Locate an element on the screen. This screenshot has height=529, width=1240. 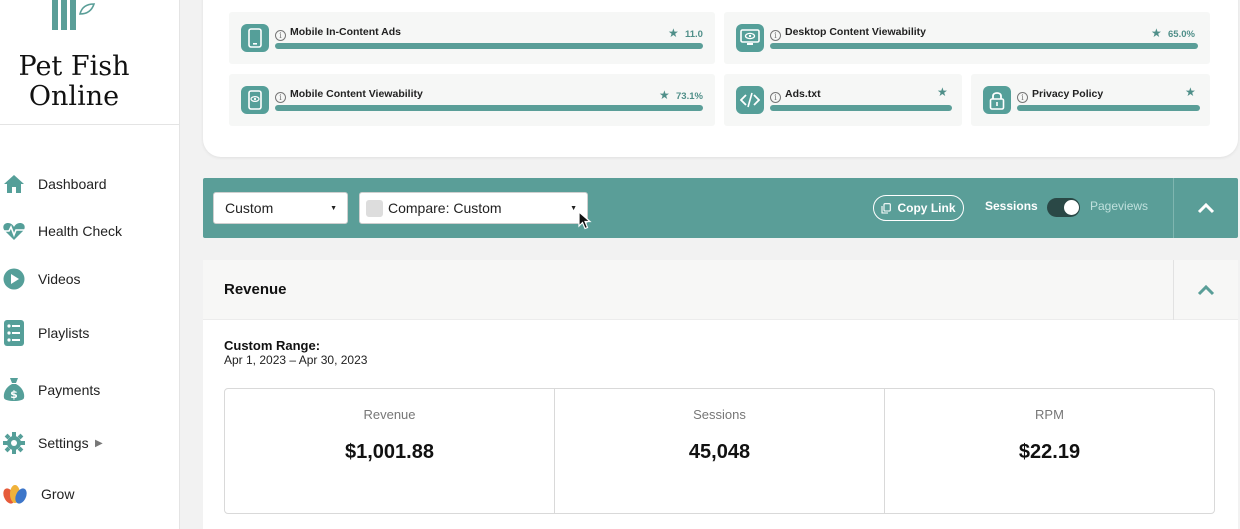
mobile-eye-icon is located at coordinates (255, 100).